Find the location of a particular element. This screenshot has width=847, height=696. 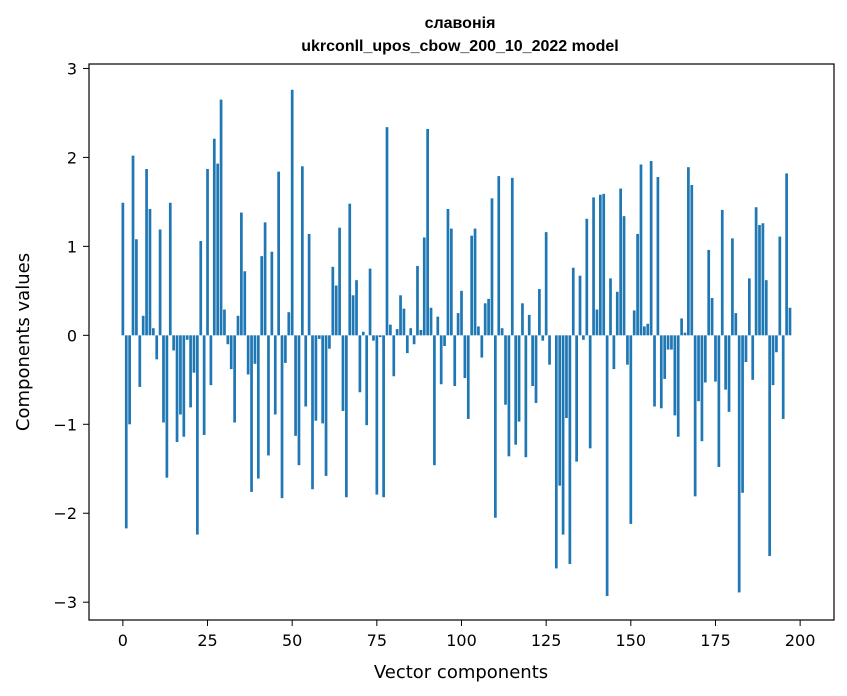

x-tick-label: 25 is located at coordinates (207, 640).